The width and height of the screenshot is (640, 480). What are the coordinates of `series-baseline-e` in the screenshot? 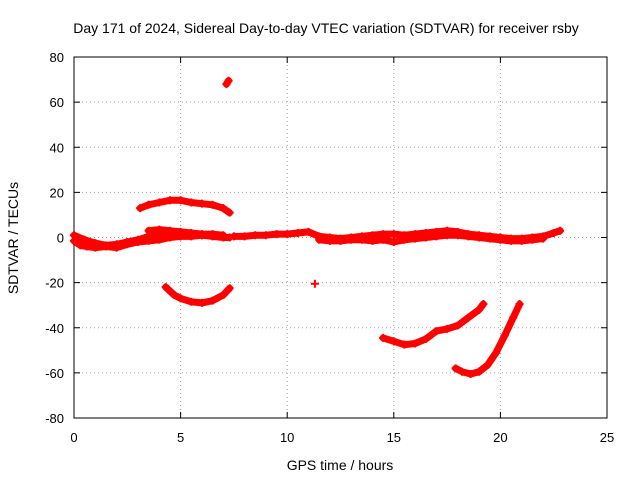 It's located at (431, 239).